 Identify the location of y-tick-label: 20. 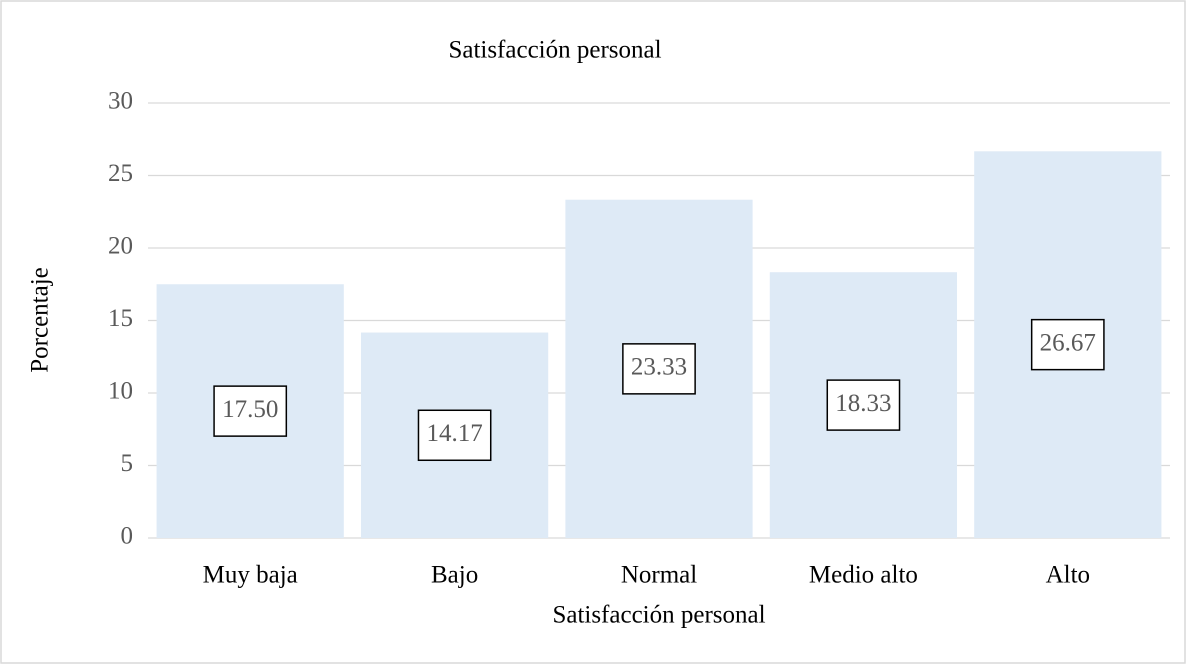
(120, 246).